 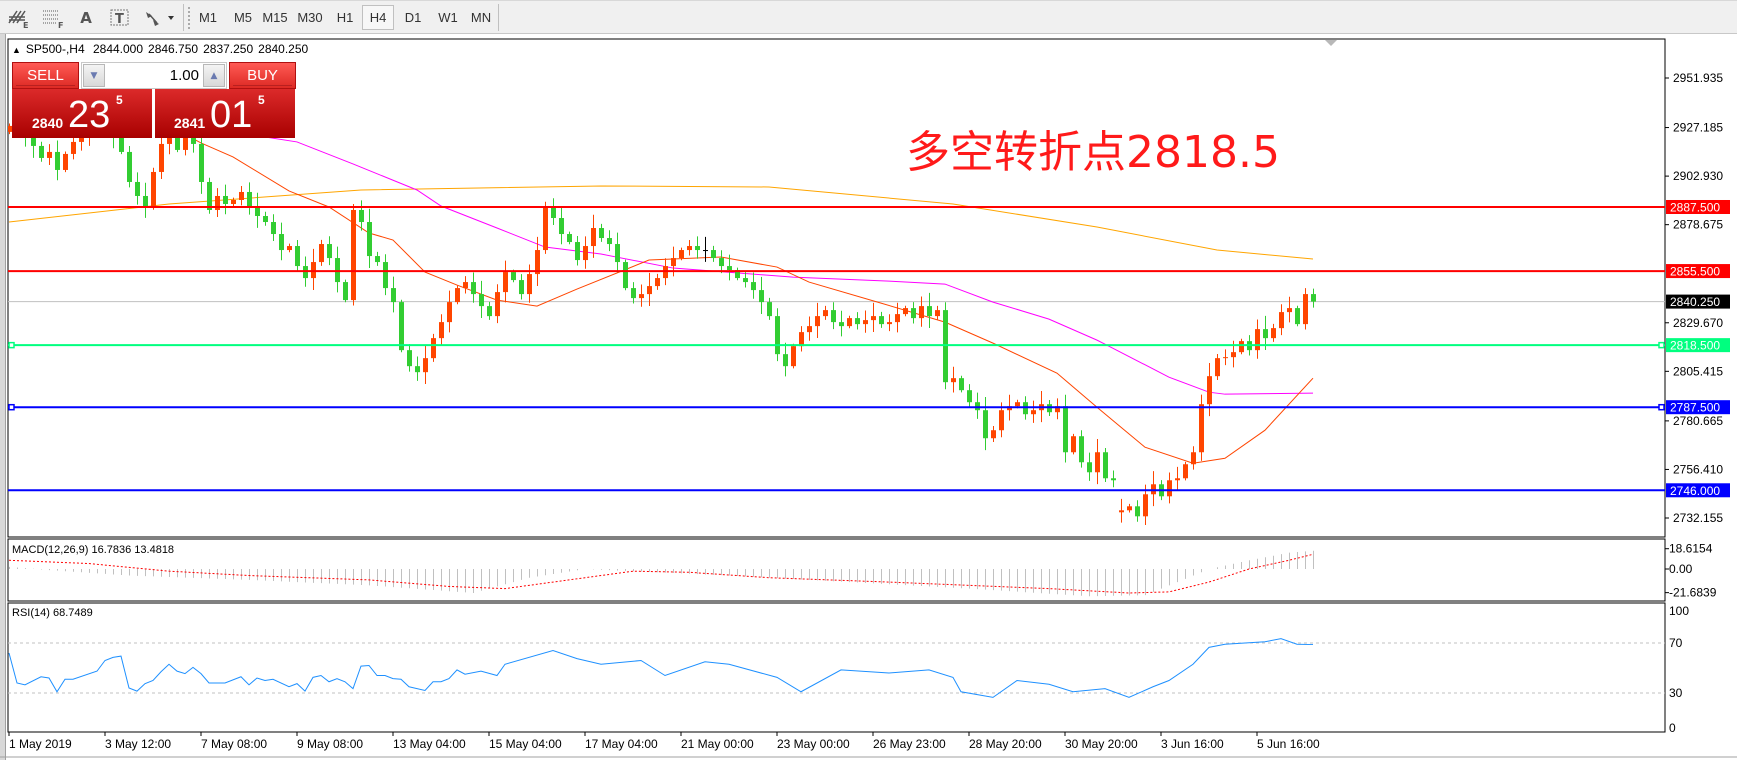 What do you see at coordinates (138, 744) in the screenshot?
I see `x-axis-label: 3 May 12:00` at bounding box center [138, 744].